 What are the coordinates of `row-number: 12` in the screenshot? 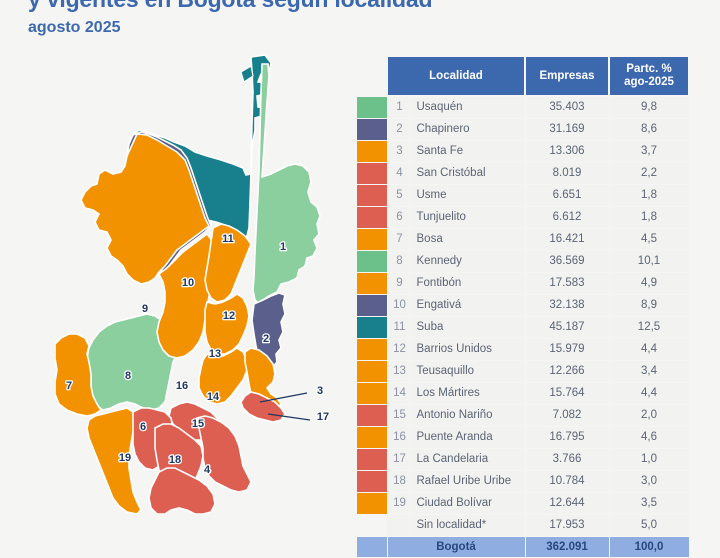 It's located at (398, 349).